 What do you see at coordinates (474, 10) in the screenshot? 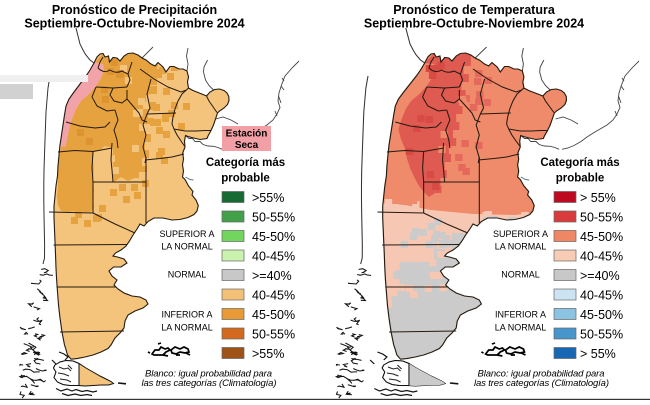
I see `svg-text: Pronóstico de Temperatura` at bounding box center [474, 10].